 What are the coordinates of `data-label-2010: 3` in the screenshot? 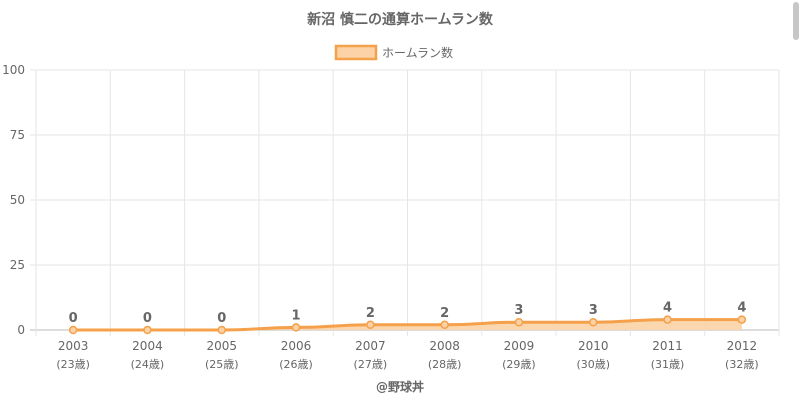 It's located at (593, 310).